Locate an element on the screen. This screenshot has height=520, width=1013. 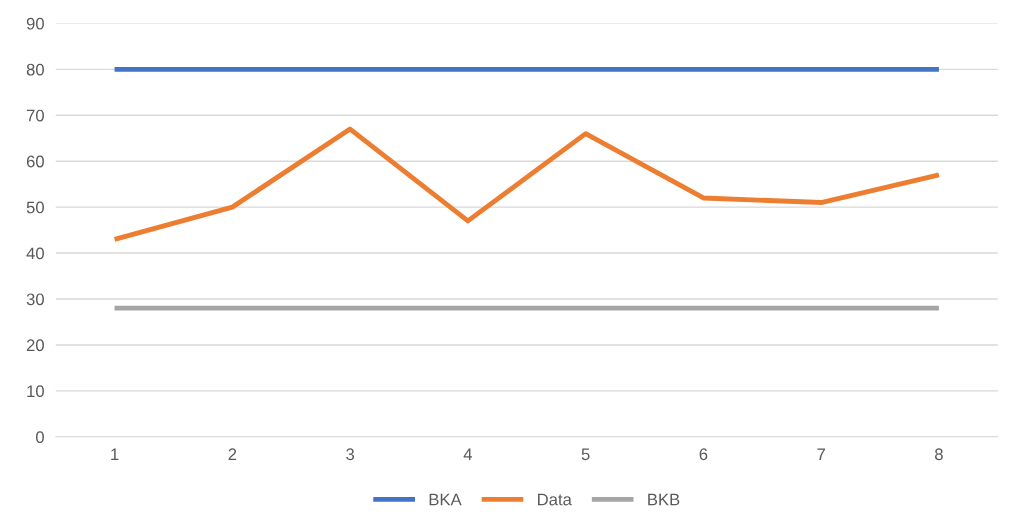
x-tick-label: 6 is located at coordinates (703, 454).